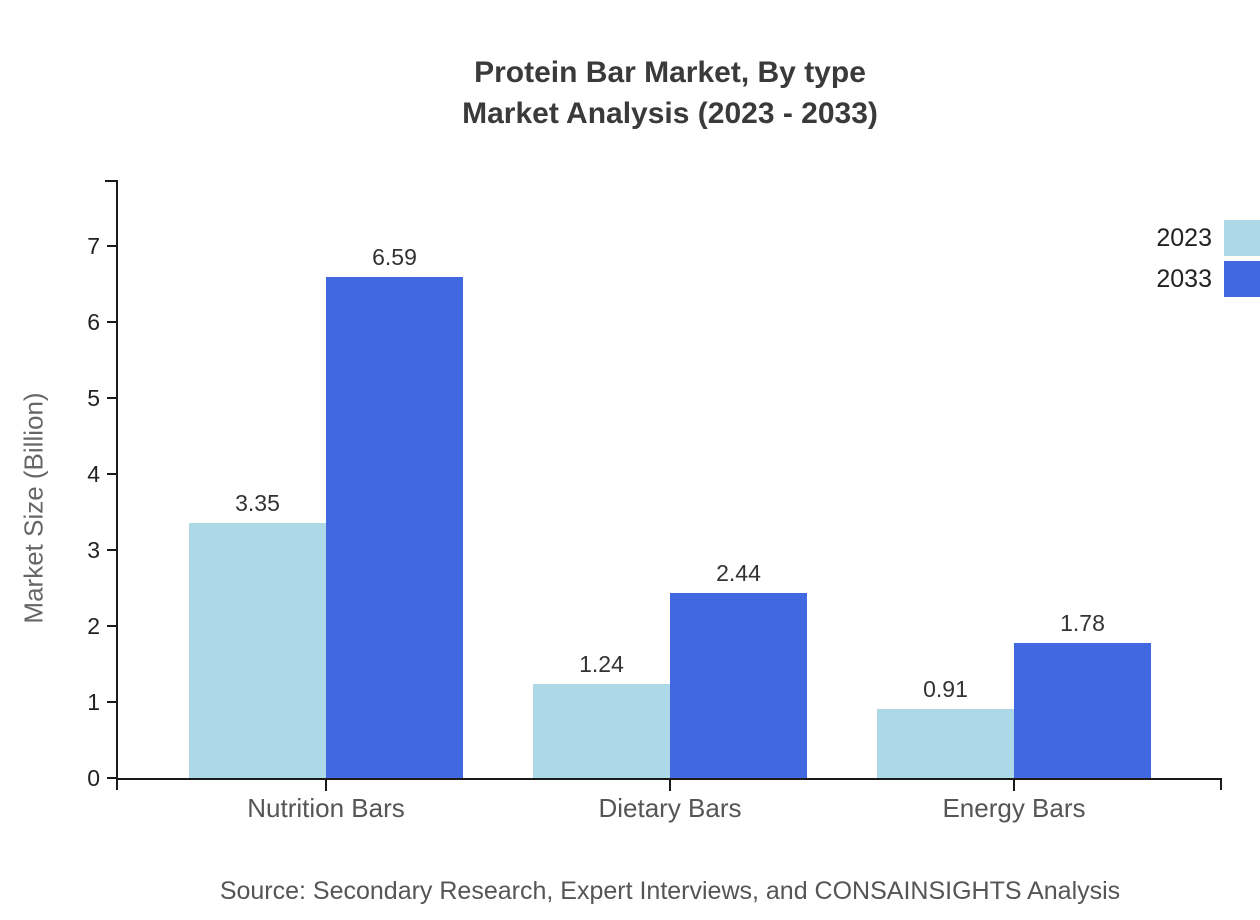 The height and width of the screenshot is (920, 1260). Describe the element at coordinates (93, 778) in the screenshot. I see `y-tick-label: 0` at that location.